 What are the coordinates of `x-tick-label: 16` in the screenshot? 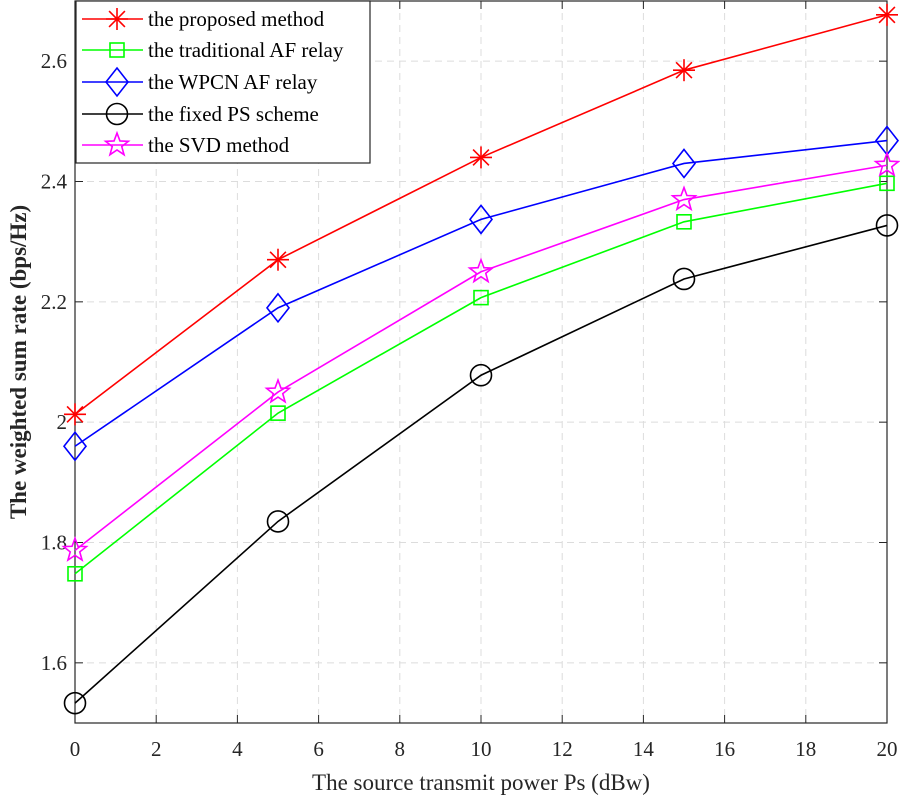 It's located at (724, 749).